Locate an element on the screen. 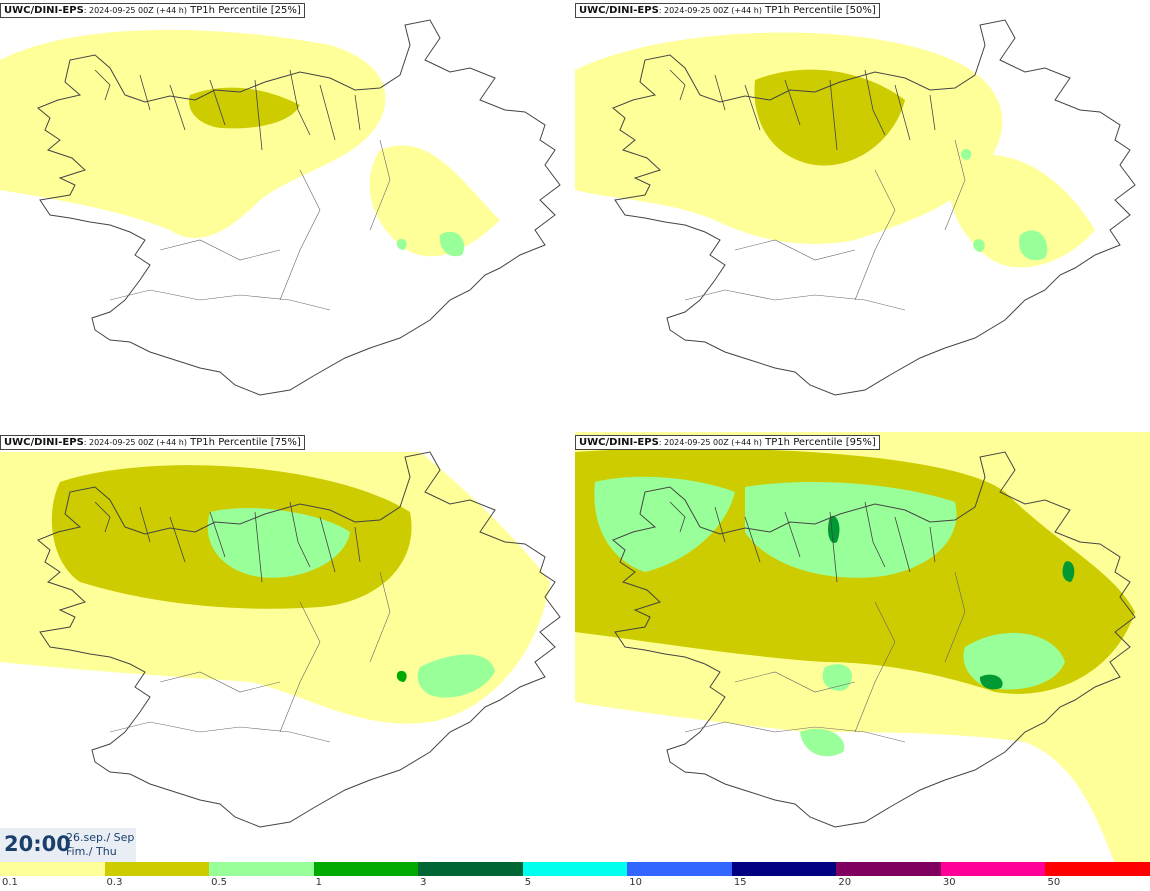 This screenshot has width=1150, height=891. field-label: TP1h Percentile [95%] is located at coordinates (820, 442).